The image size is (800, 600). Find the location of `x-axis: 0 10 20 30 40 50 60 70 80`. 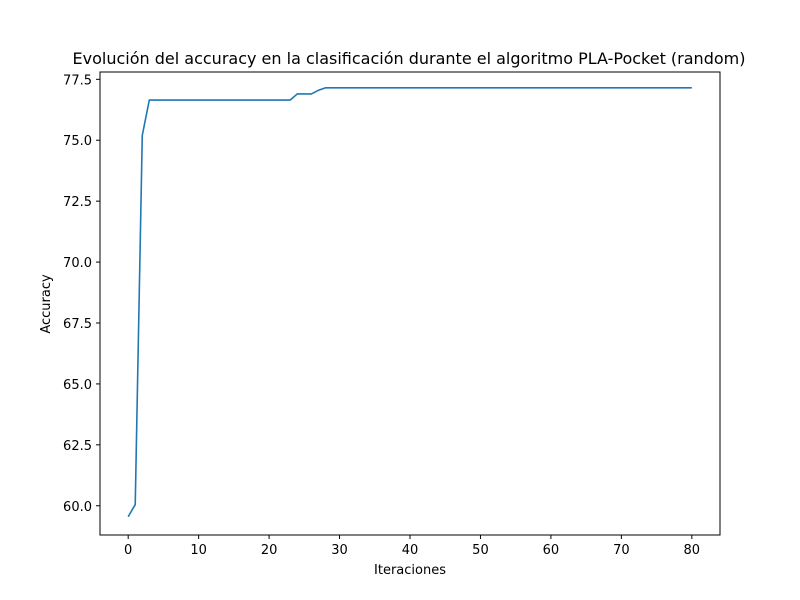

x-axis: 0 10 20 30 40 50 60 70 80 is located at coordinates (412, 546).